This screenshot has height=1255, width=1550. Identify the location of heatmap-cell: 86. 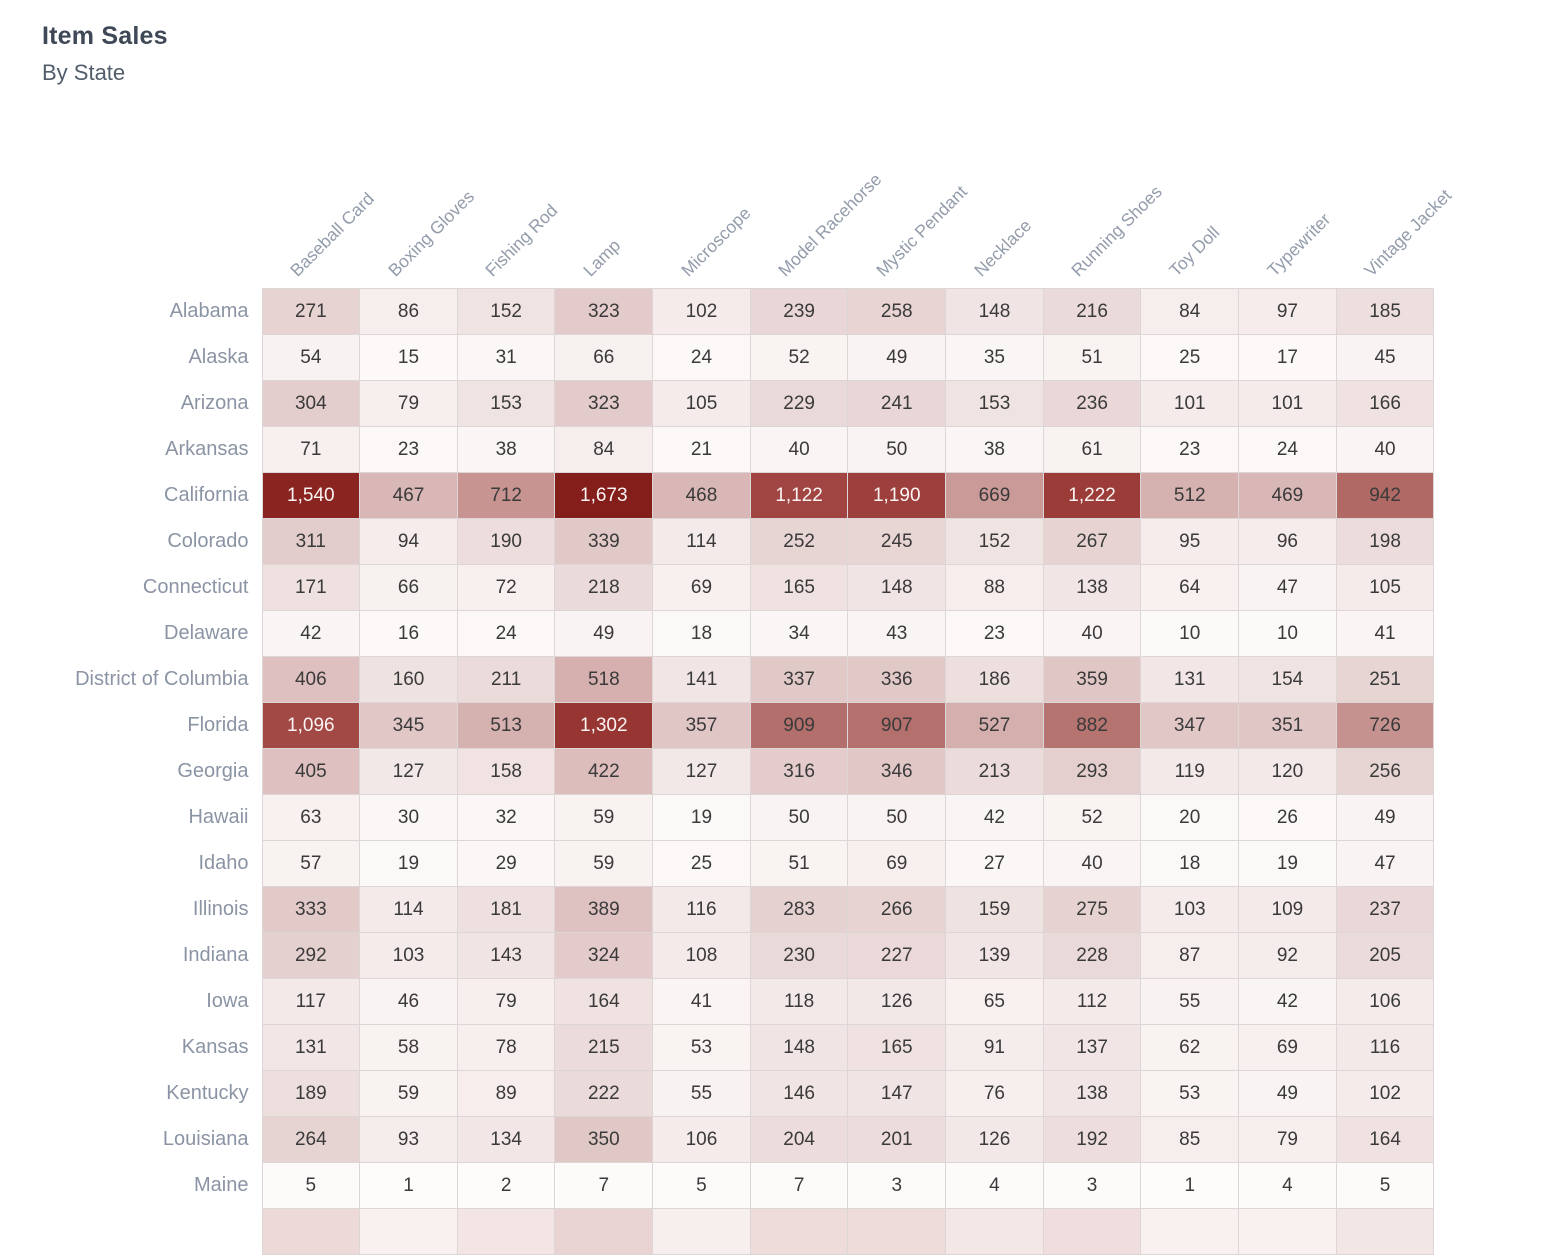
(408, 311).